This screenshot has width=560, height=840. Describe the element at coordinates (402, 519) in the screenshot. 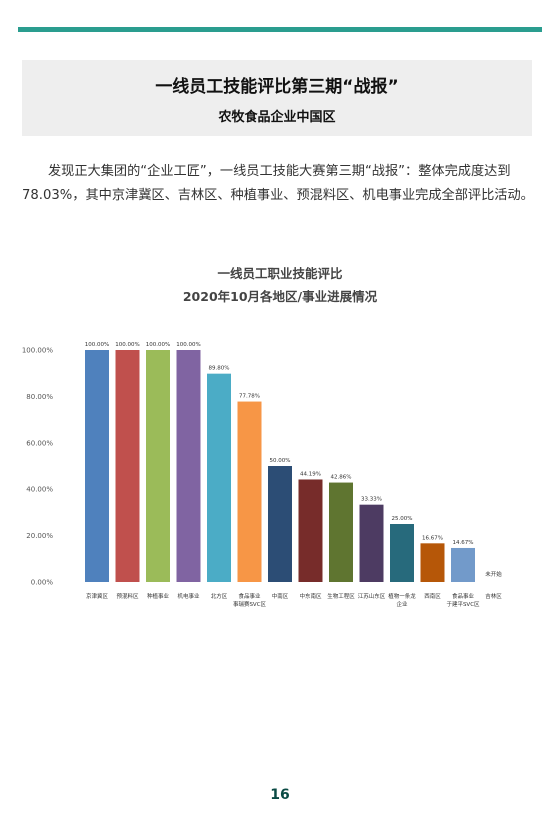

I see `data-label: 25.00%` at that location.